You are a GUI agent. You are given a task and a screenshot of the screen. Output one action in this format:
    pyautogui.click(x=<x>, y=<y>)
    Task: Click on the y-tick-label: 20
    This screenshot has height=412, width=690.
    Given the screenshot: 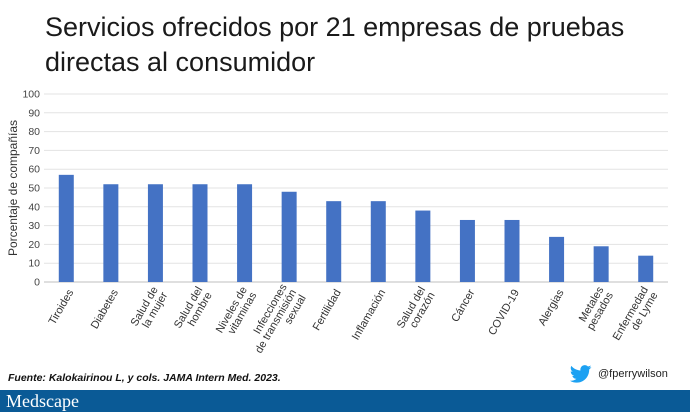 What is the action you would take?
    pyautogui.click(x=34, y=245)
    